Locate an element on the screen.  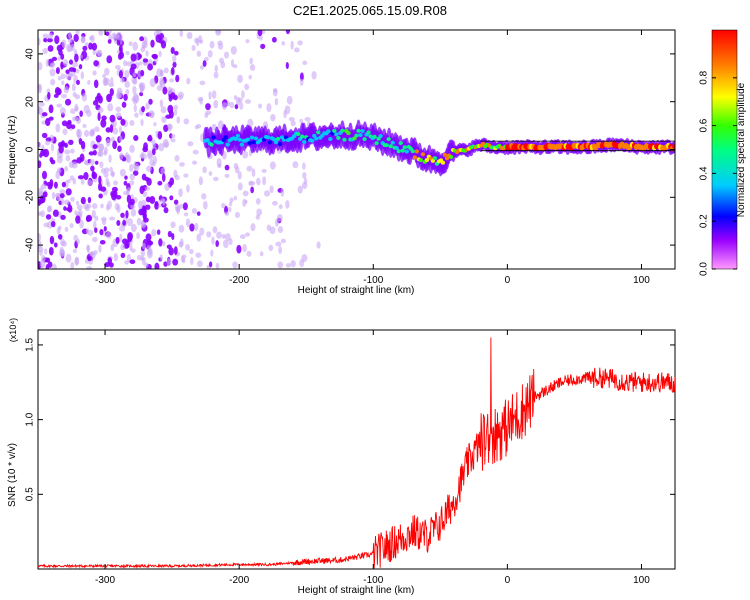
spectrogram-x-axis-label: Height of straight line (km) is located at coordinates (356, 290).